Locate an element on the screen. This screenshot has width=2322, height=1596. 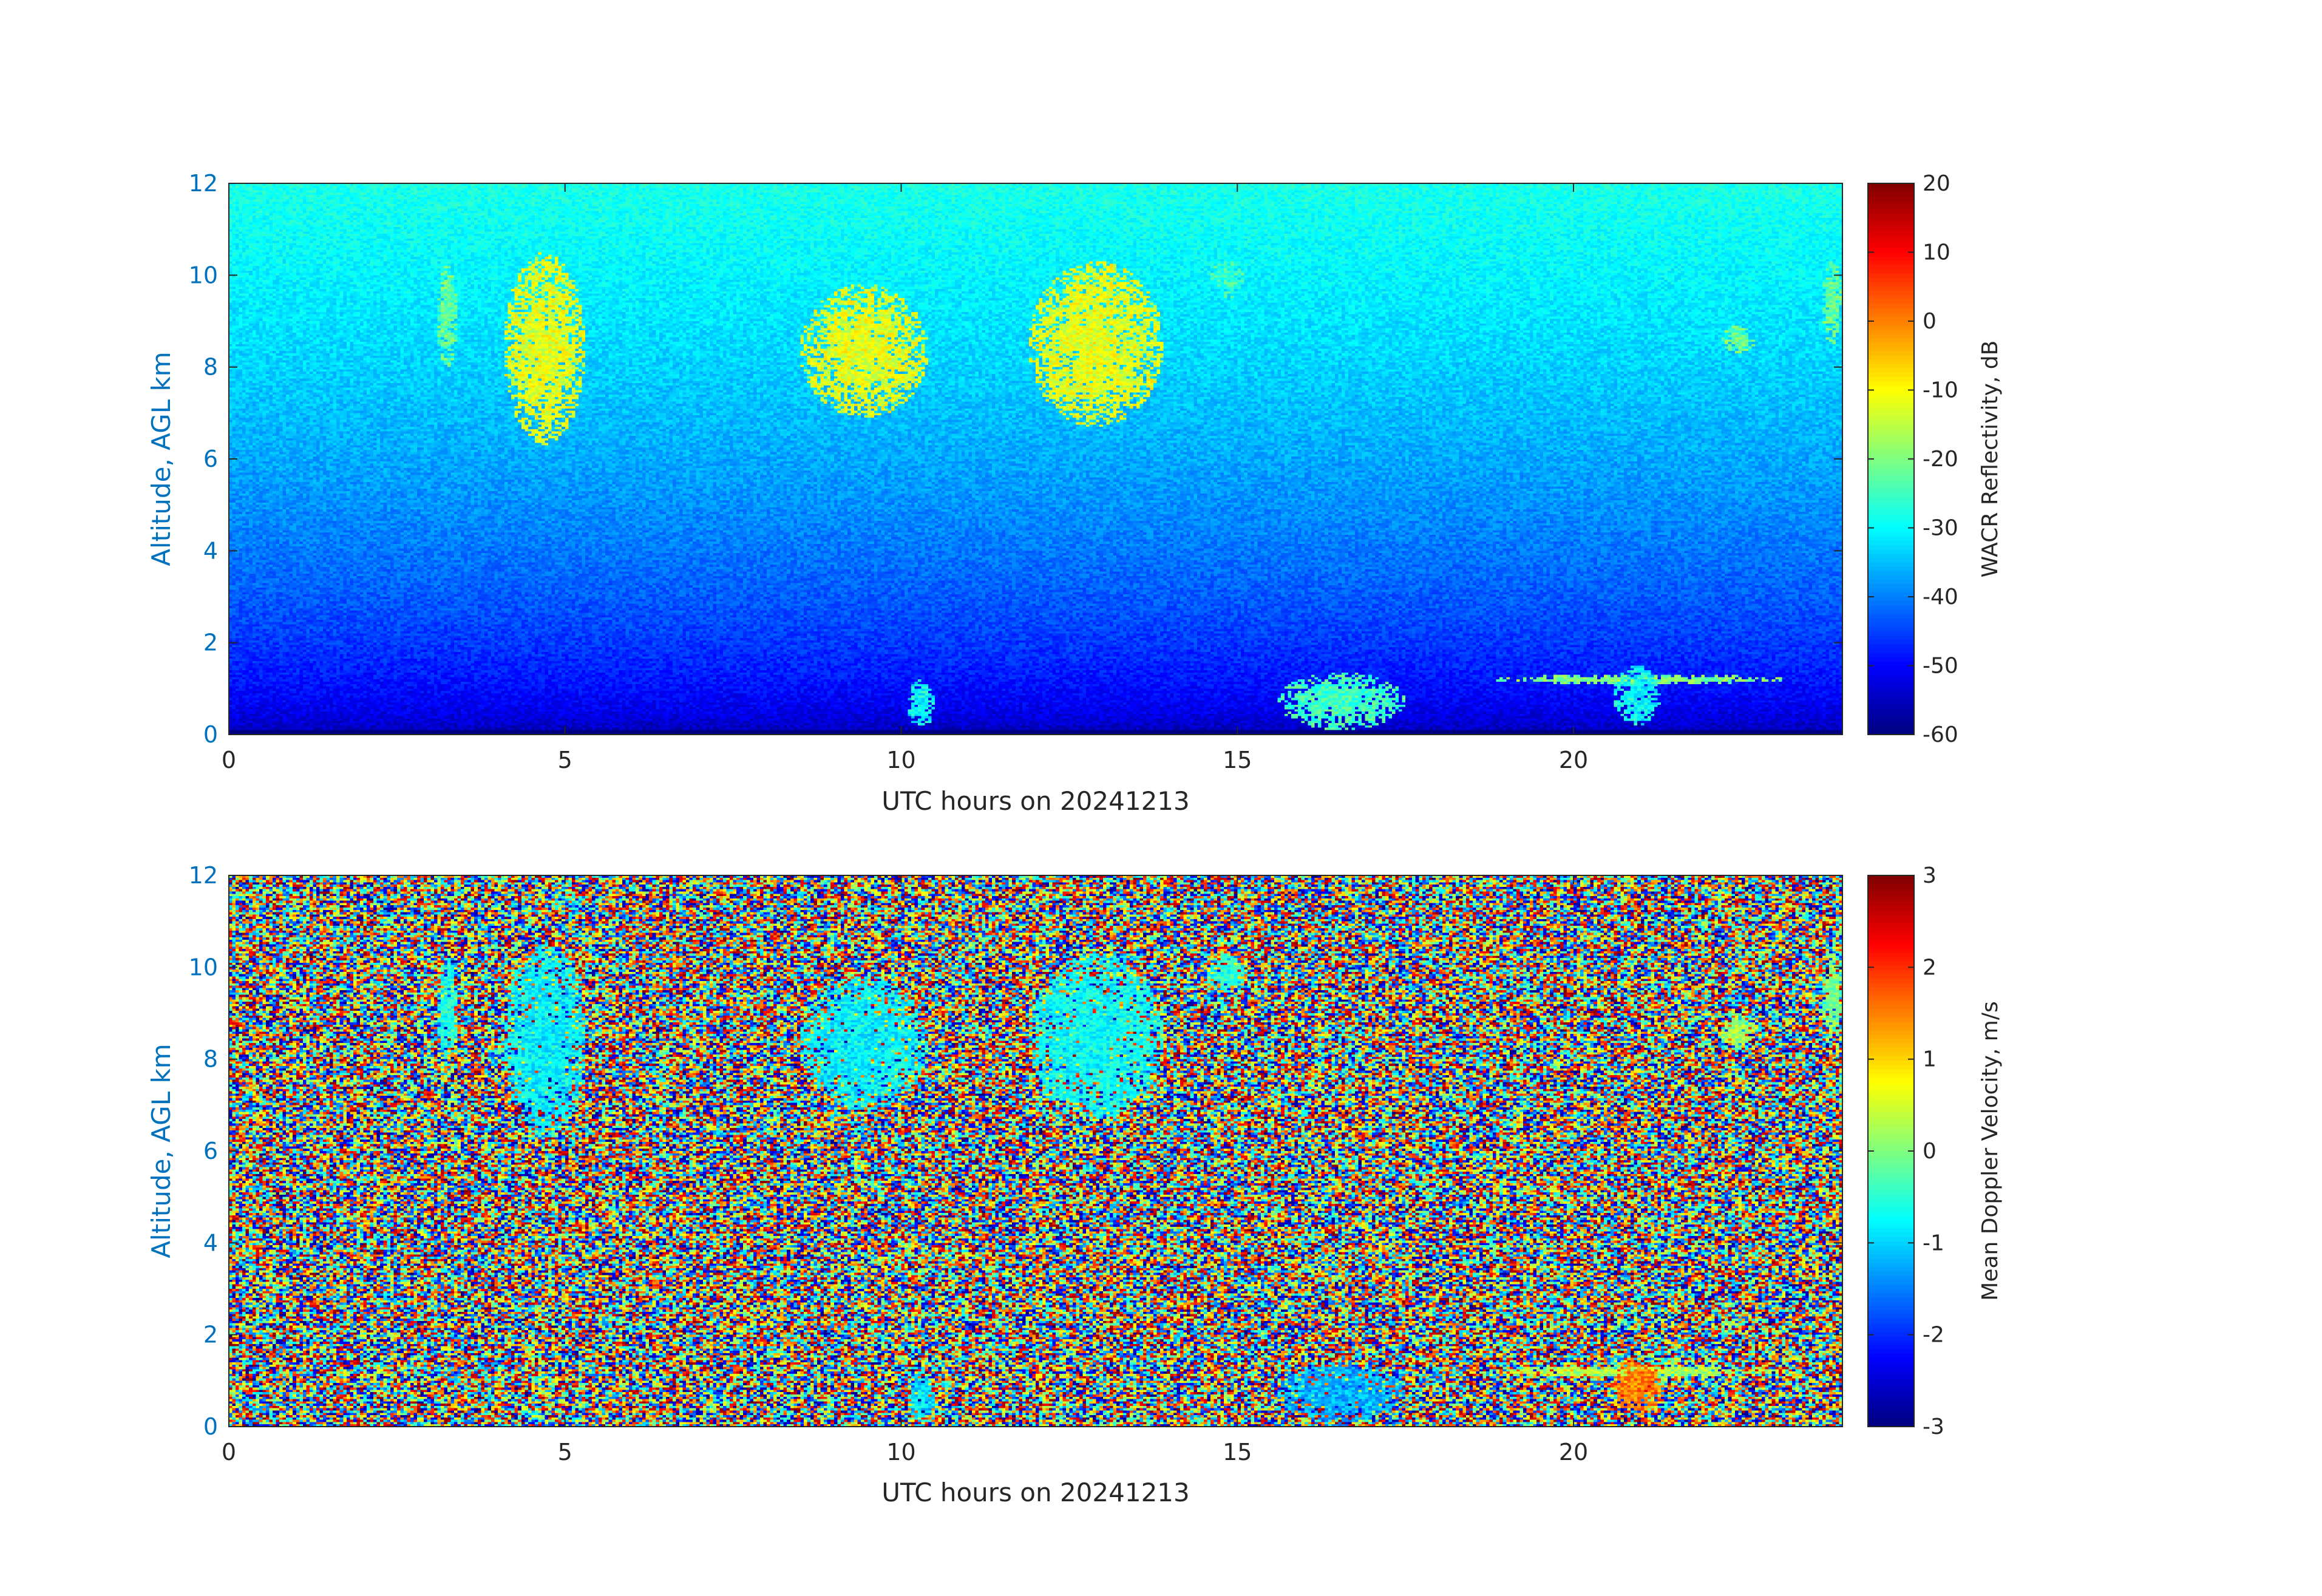
doppler-colorbar-ticks: 3 2 1 0 -1 -2 -3 is located at coordinates (1906, 1151).